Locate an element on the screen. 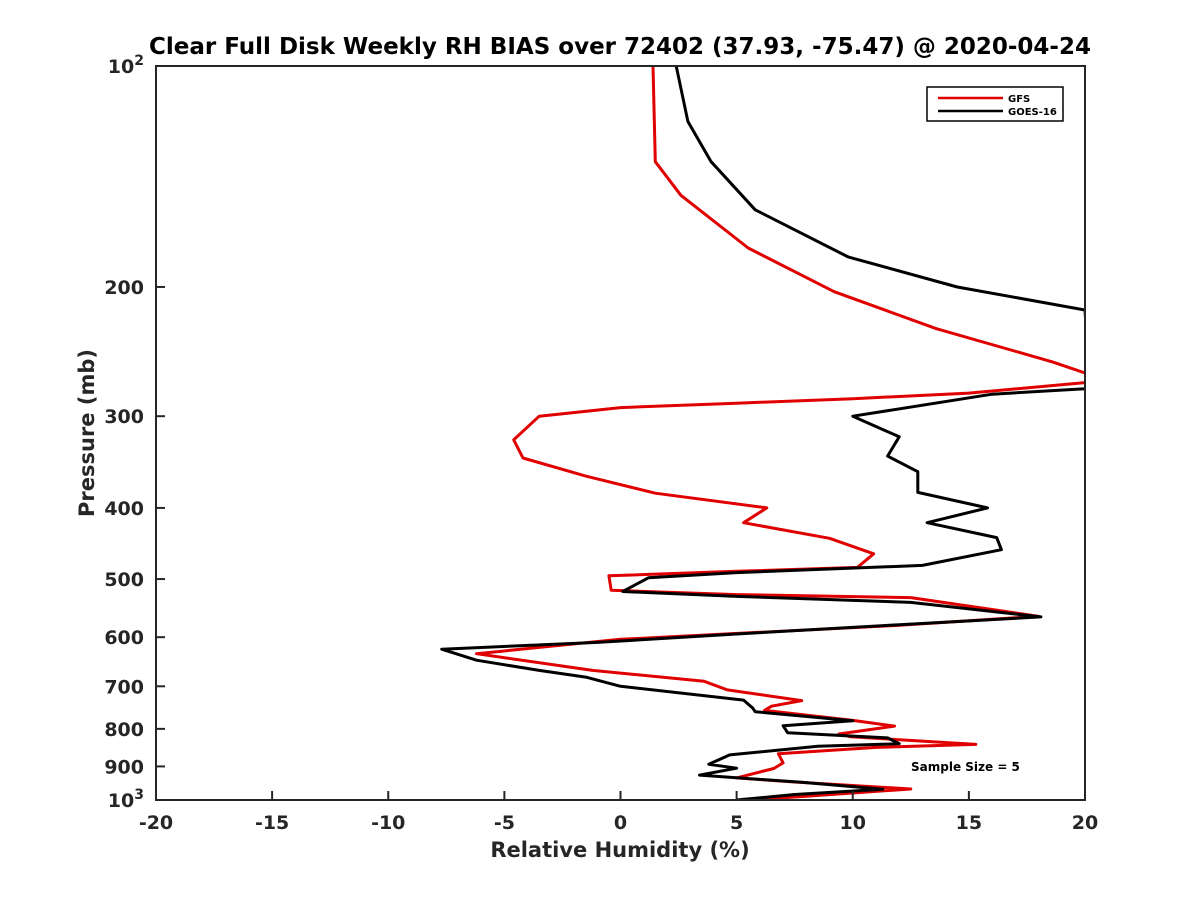  y-tick-label: 900 is located at coordinates (124, 767).